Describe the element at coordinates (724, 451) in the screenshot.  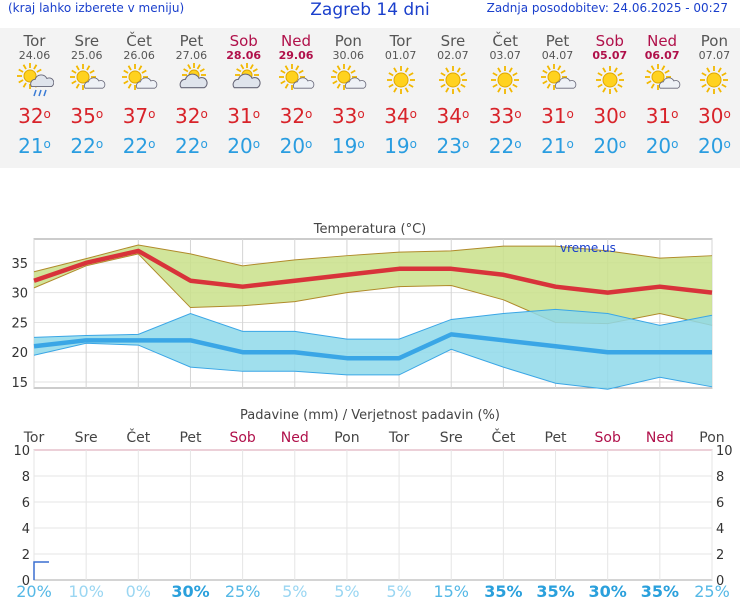
I see `precip-ytick-right: 10` at that location.